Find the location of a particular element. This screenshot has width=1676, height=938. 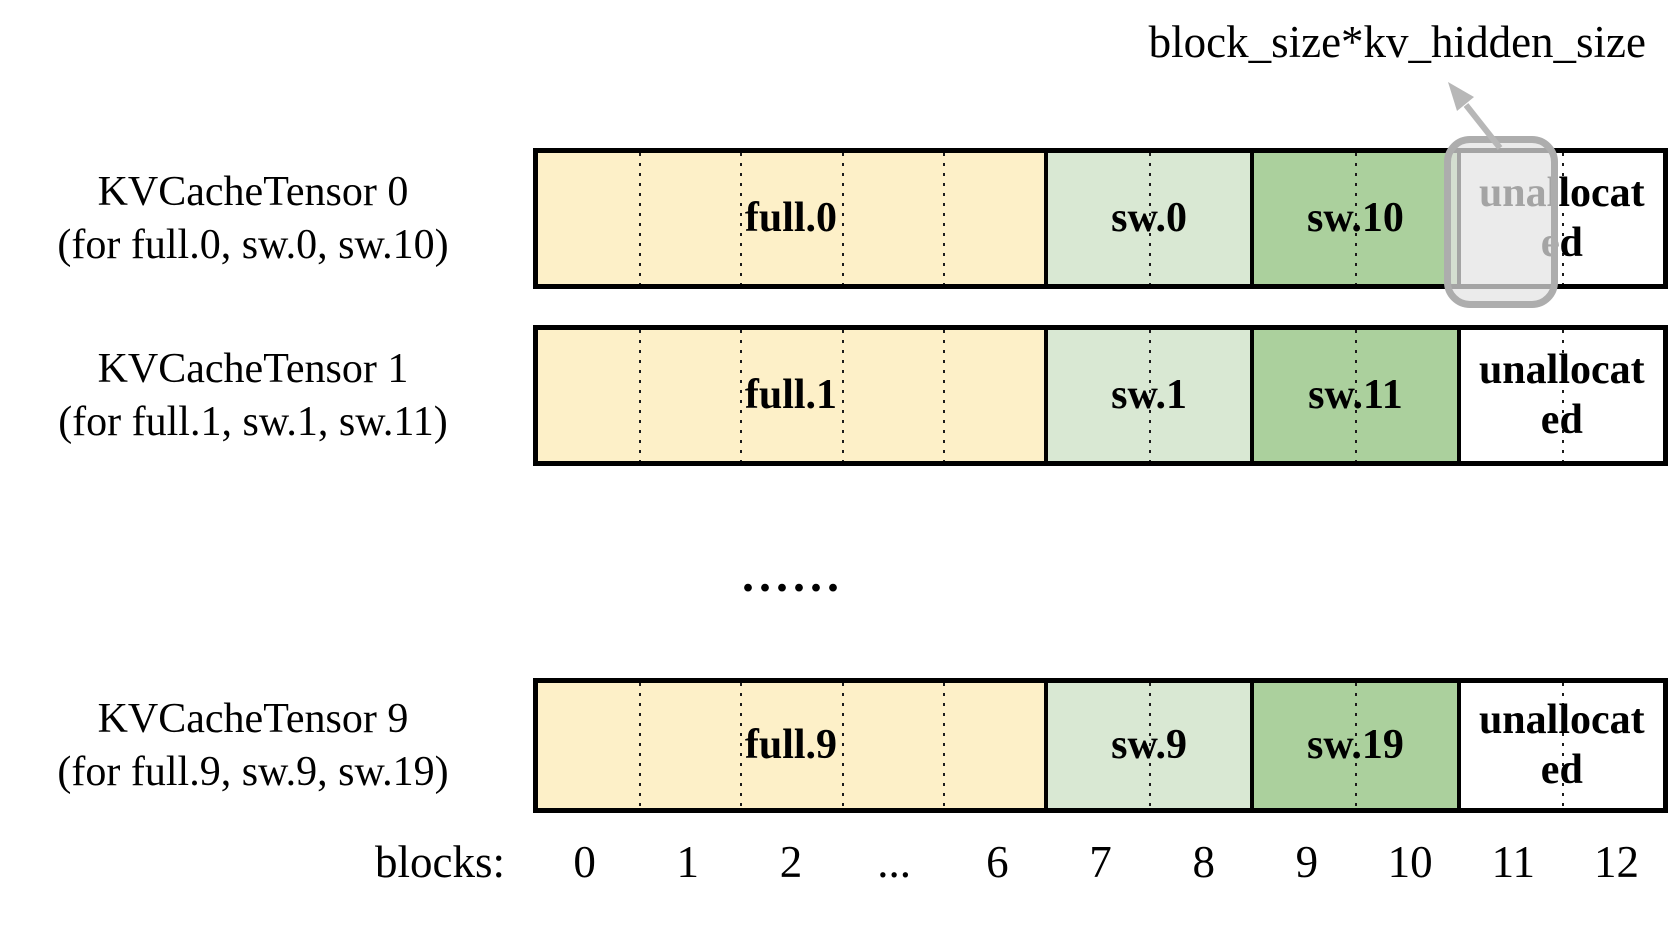

tensor-row-9: full.9 sw.9 sw.19 unallocated is located at coordinates (1100, 745).